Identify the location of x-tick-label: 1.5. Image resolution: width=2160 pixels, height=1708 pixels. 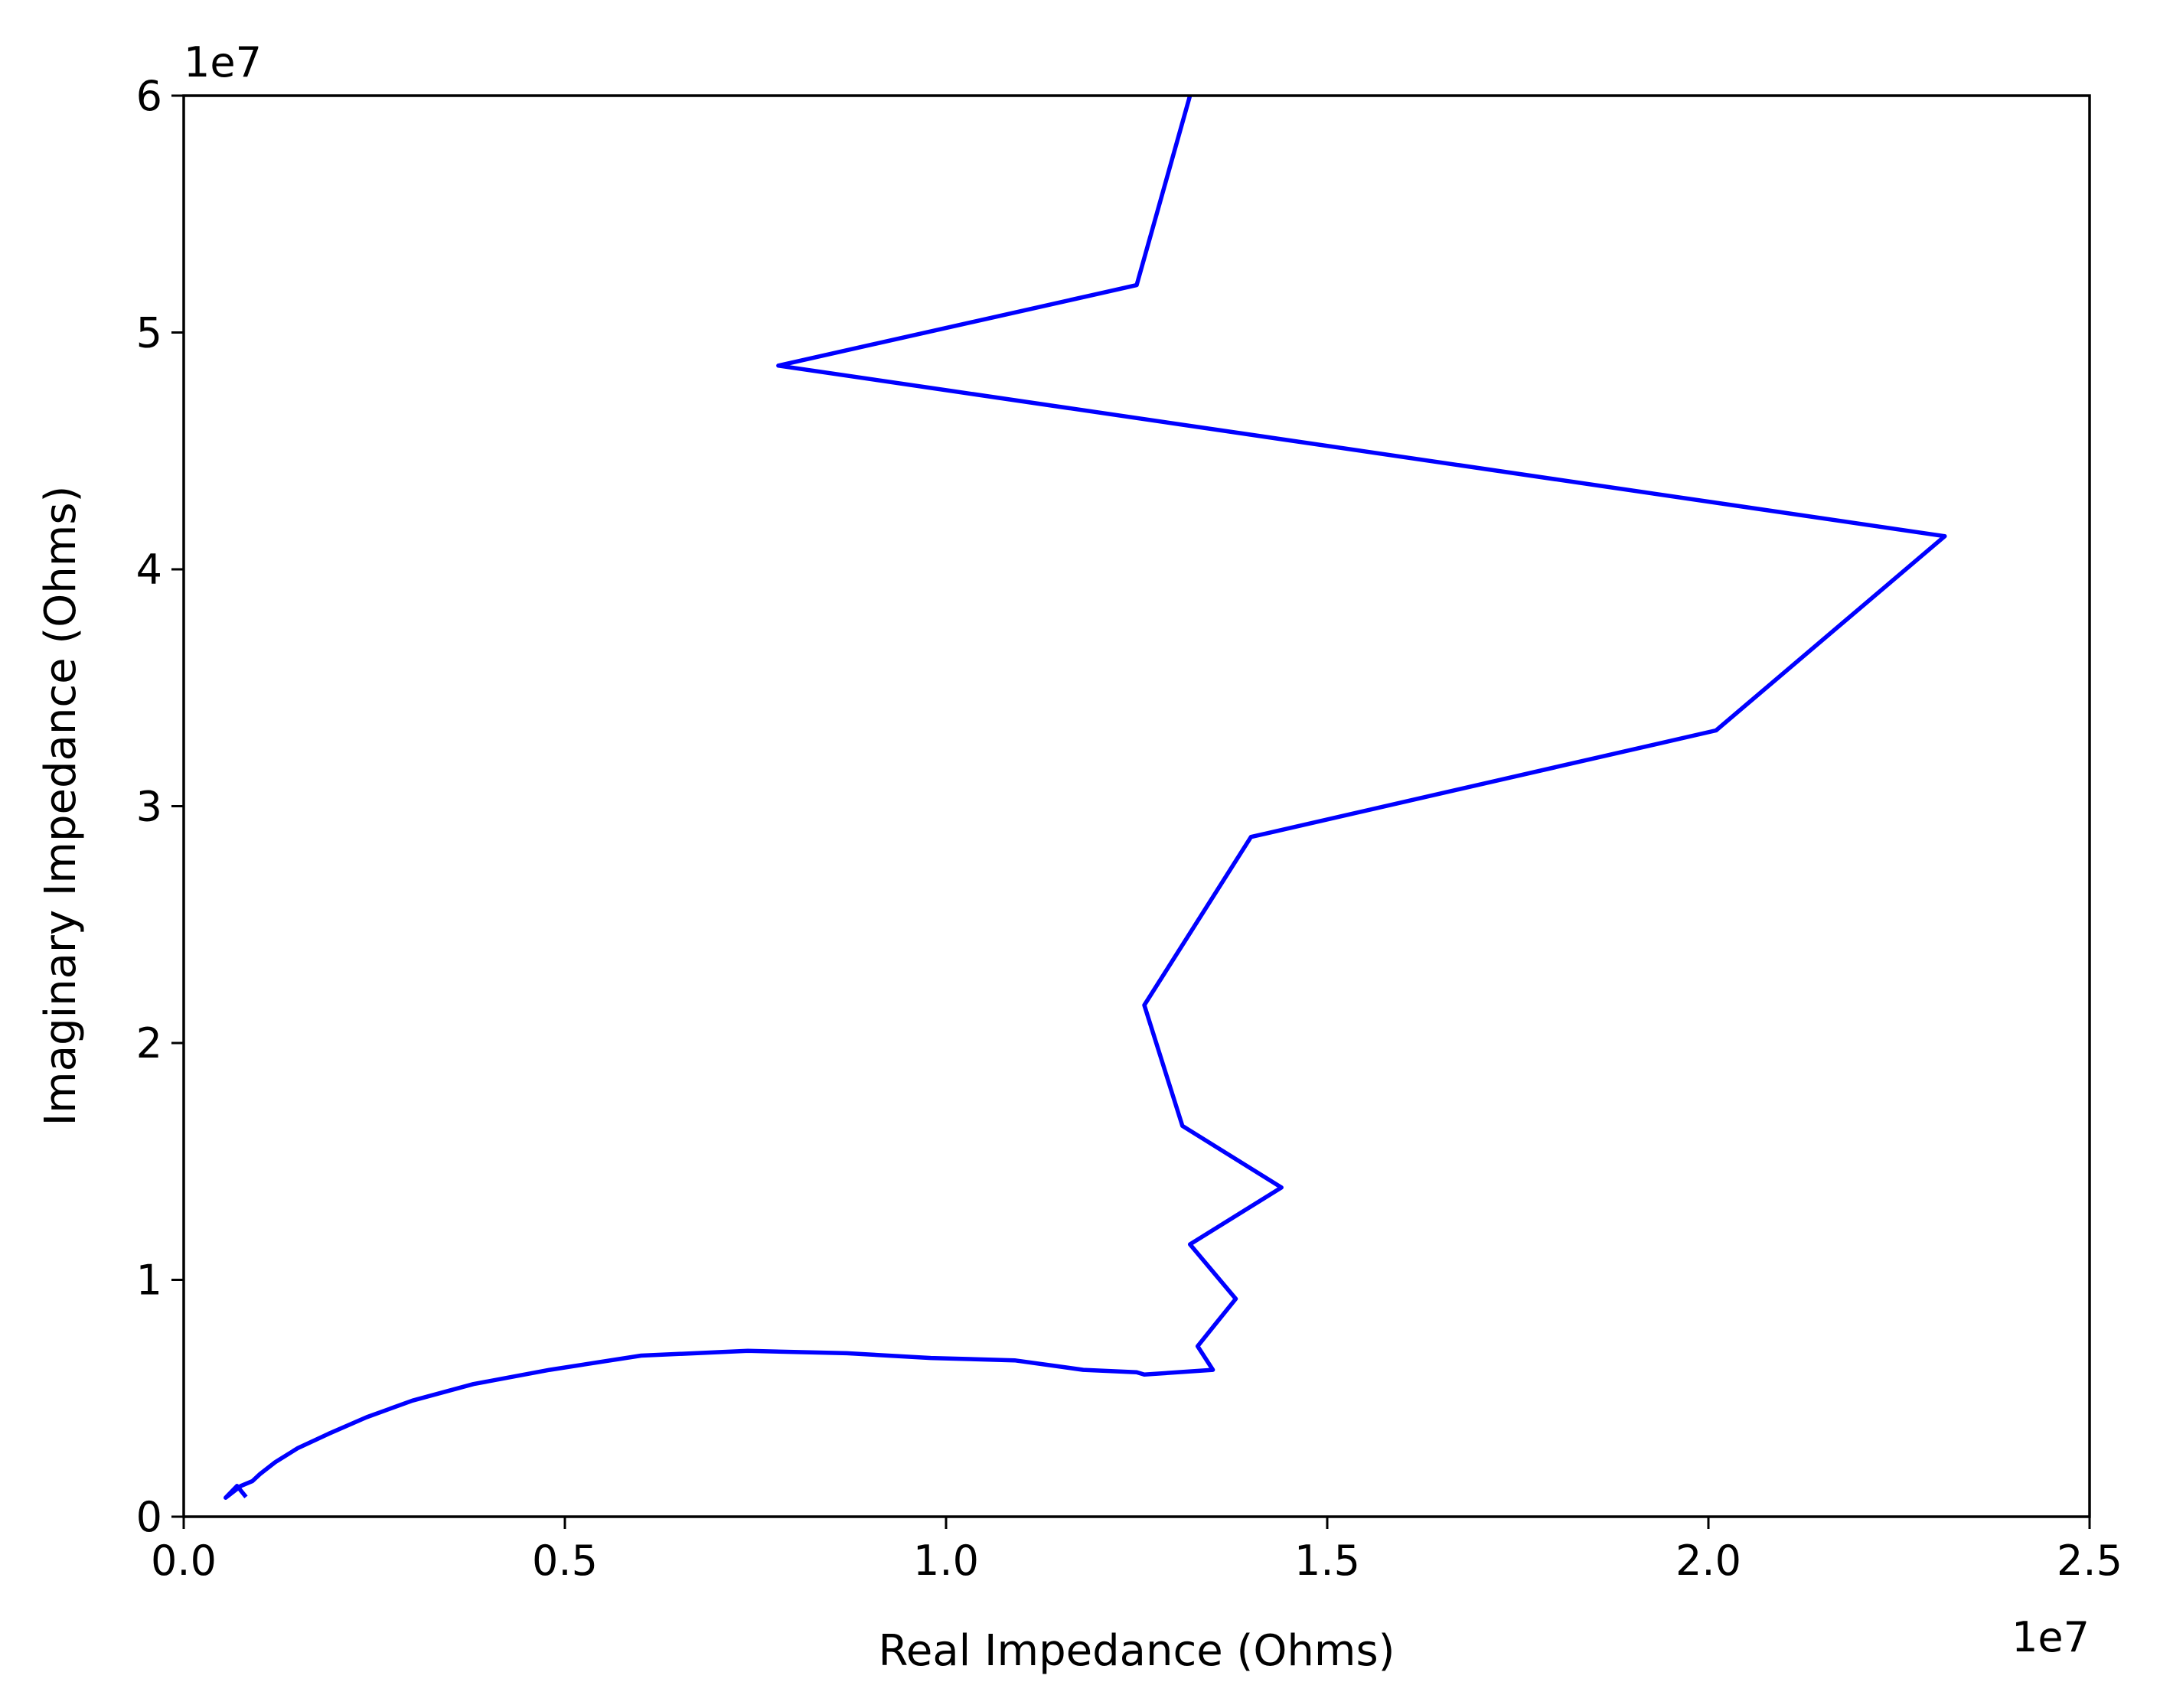
(1327, 1561).